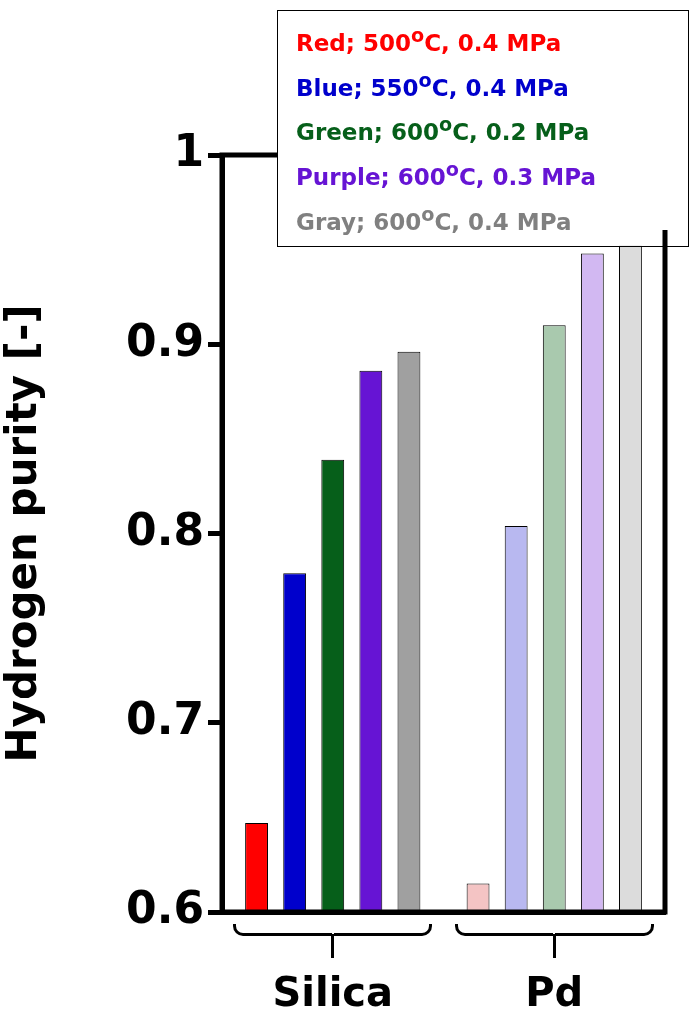 This screenshot has height=1034, width=691. I want to click on x-tick-label: Silica, so click(333, 992).